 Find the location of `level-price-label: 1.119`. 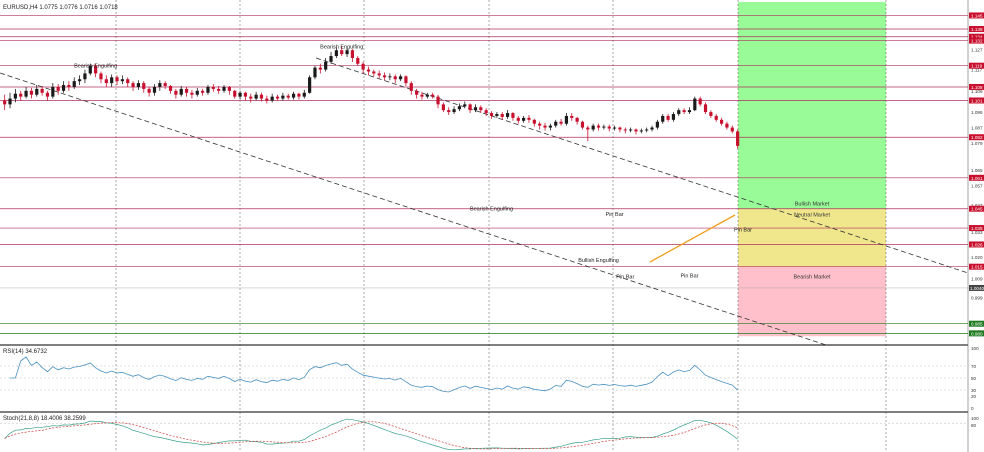

level-price-label: 1.119 is located at coordinates (977, 66).